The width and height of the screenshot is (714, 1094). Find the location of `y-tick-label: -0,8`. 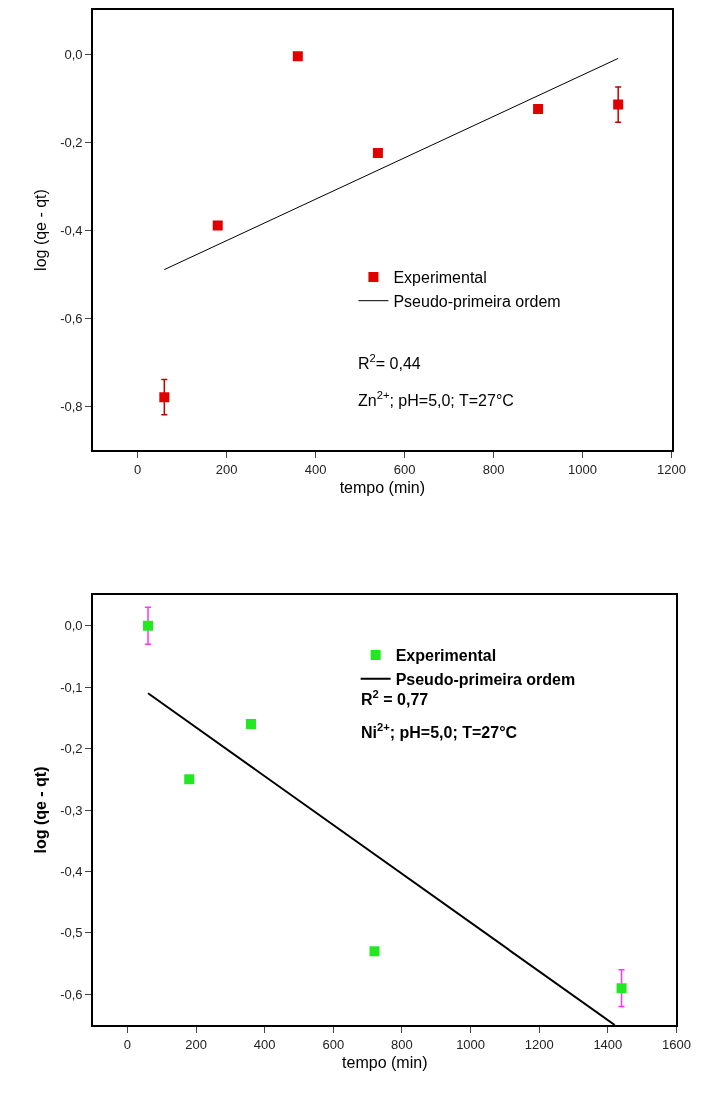

y-tick-label: -0,8 is located at coordinates (71, 406).